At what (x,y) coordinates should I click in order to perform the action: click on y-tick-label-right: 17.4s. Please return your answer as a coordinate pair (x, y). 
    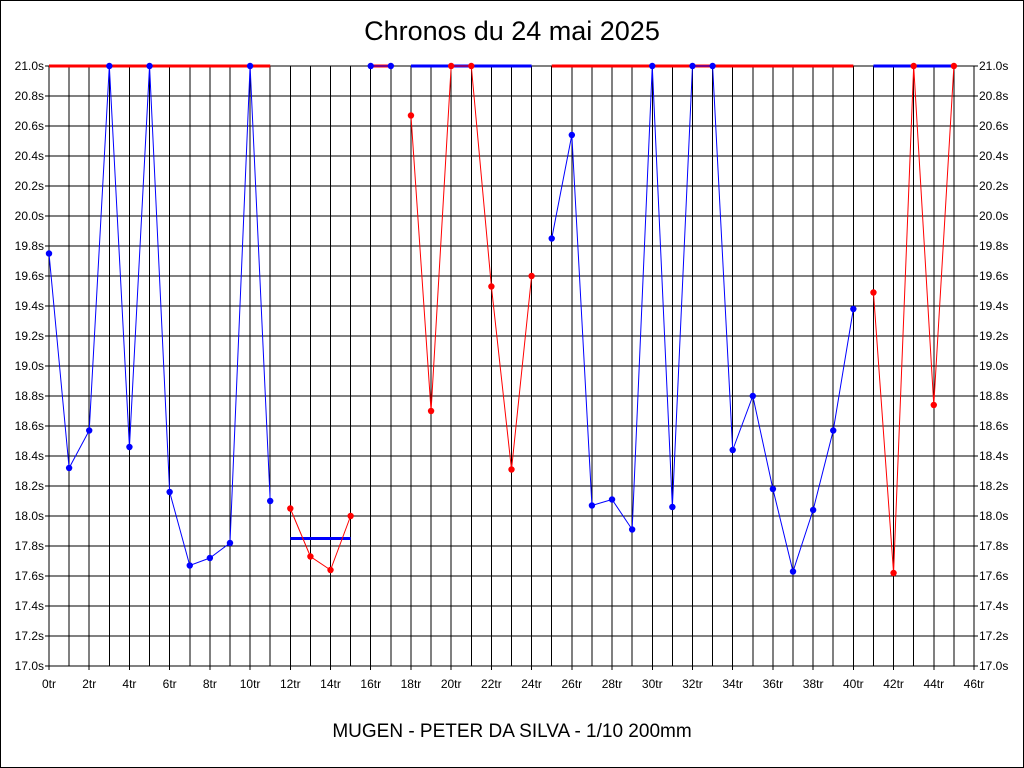
    Looking at the image, I should click on (993, 606).